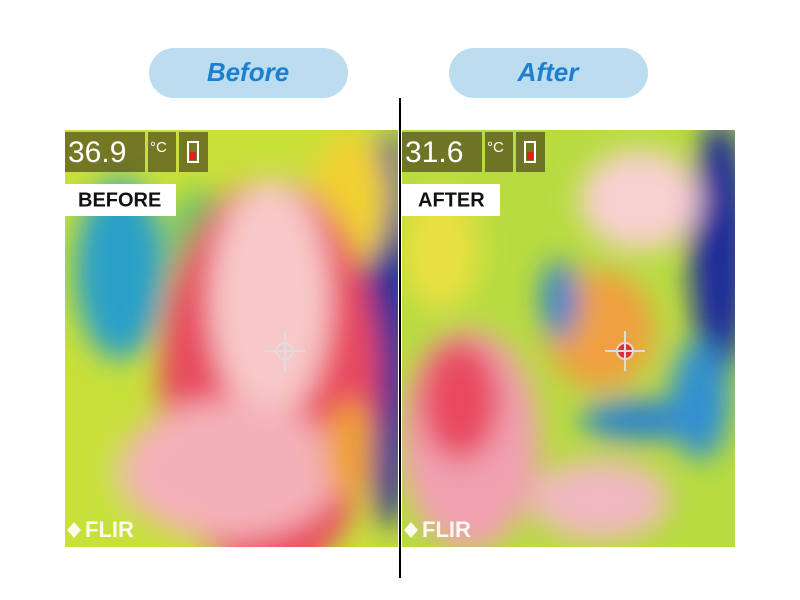  Describe the element at coordinates (97, 152) in the screenshot. I see `temperature: 36.9` at that location.